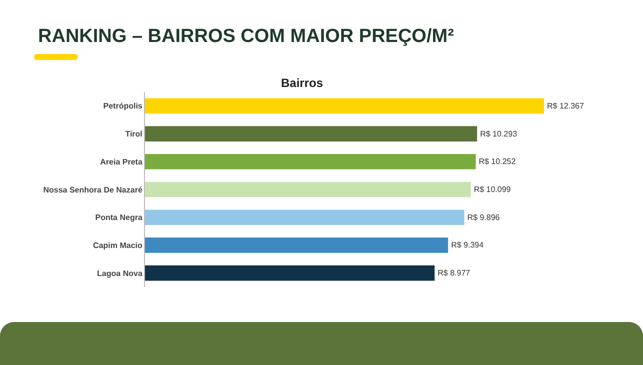 Image resolution: width=643 pixels, height=365 pixels. What do you see at coordinates (483, 217) in the screenshot?
I see `data-label: R$ 9.896` at bounding box center [483, 217].